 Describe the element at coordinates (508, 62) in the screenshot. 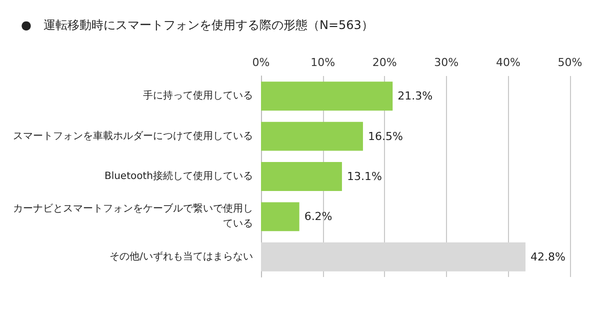

I see `x-tick-label: 40%` at that location.